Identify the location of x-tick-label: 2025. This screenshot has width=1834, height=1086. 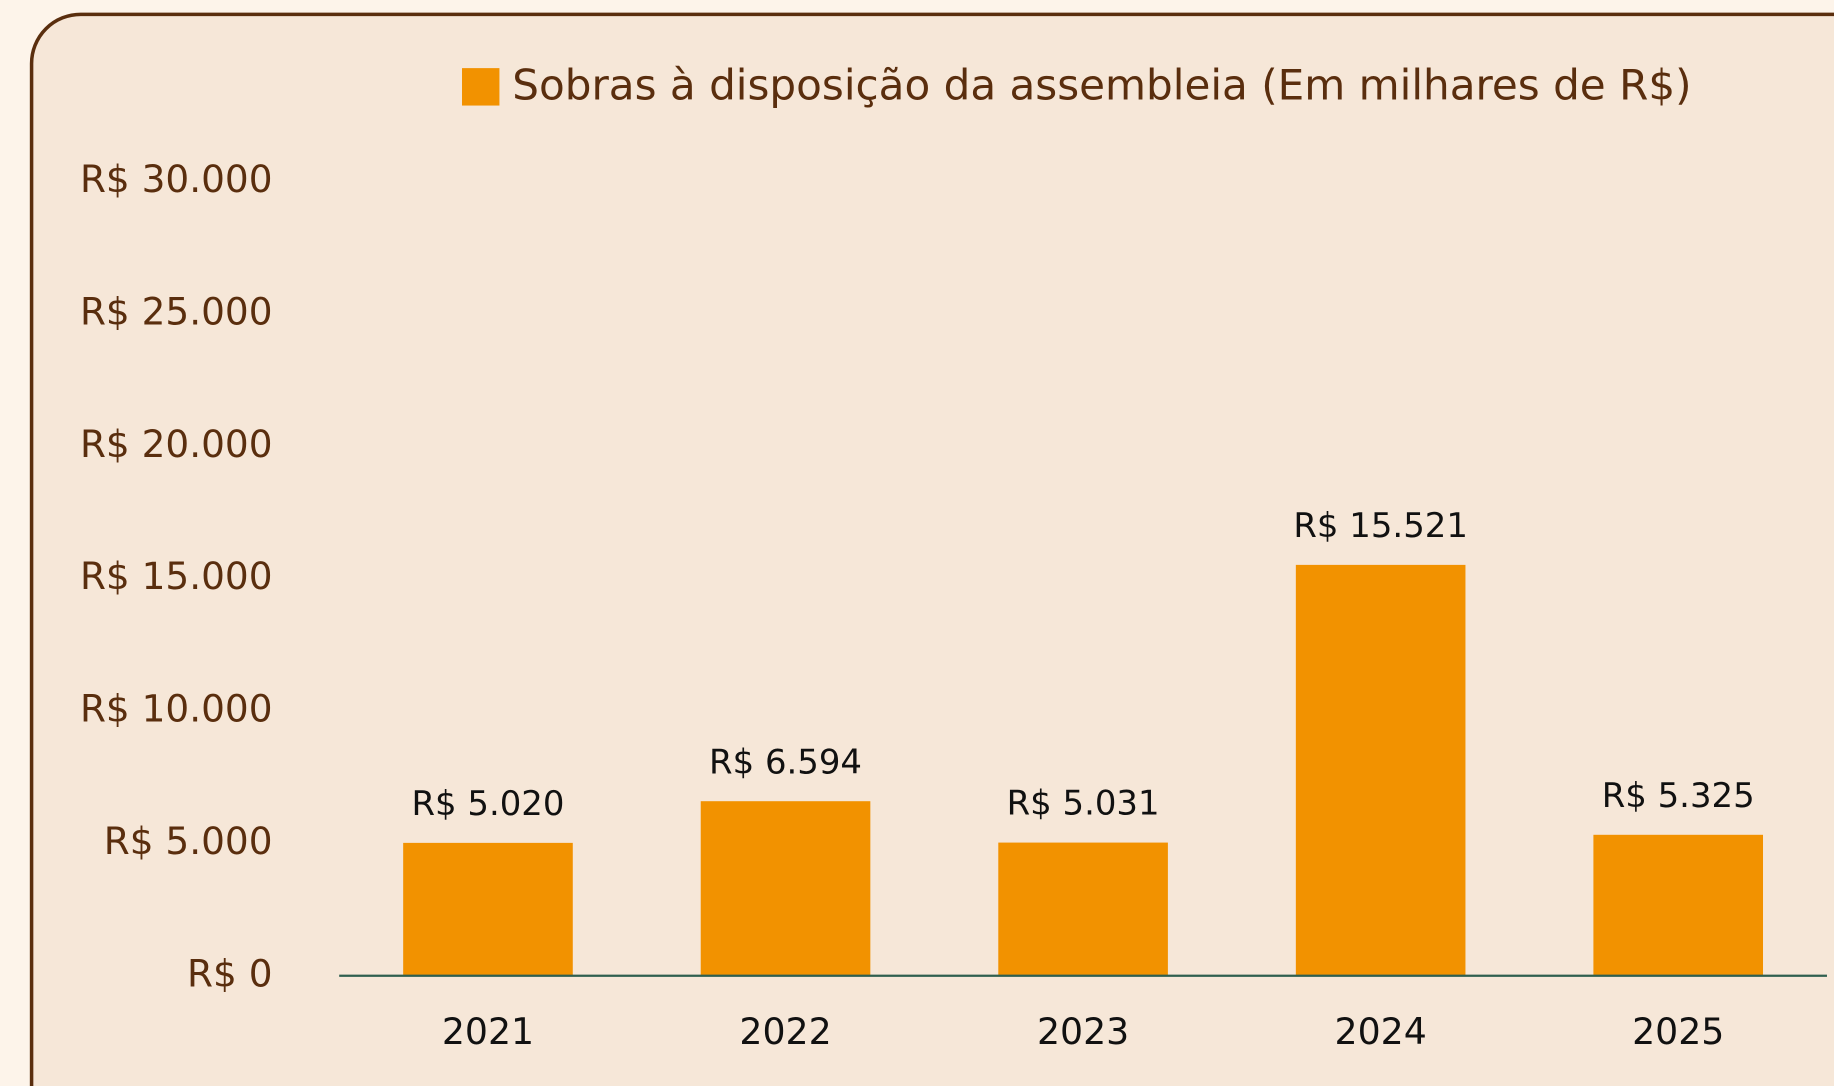
(1678, 1031).